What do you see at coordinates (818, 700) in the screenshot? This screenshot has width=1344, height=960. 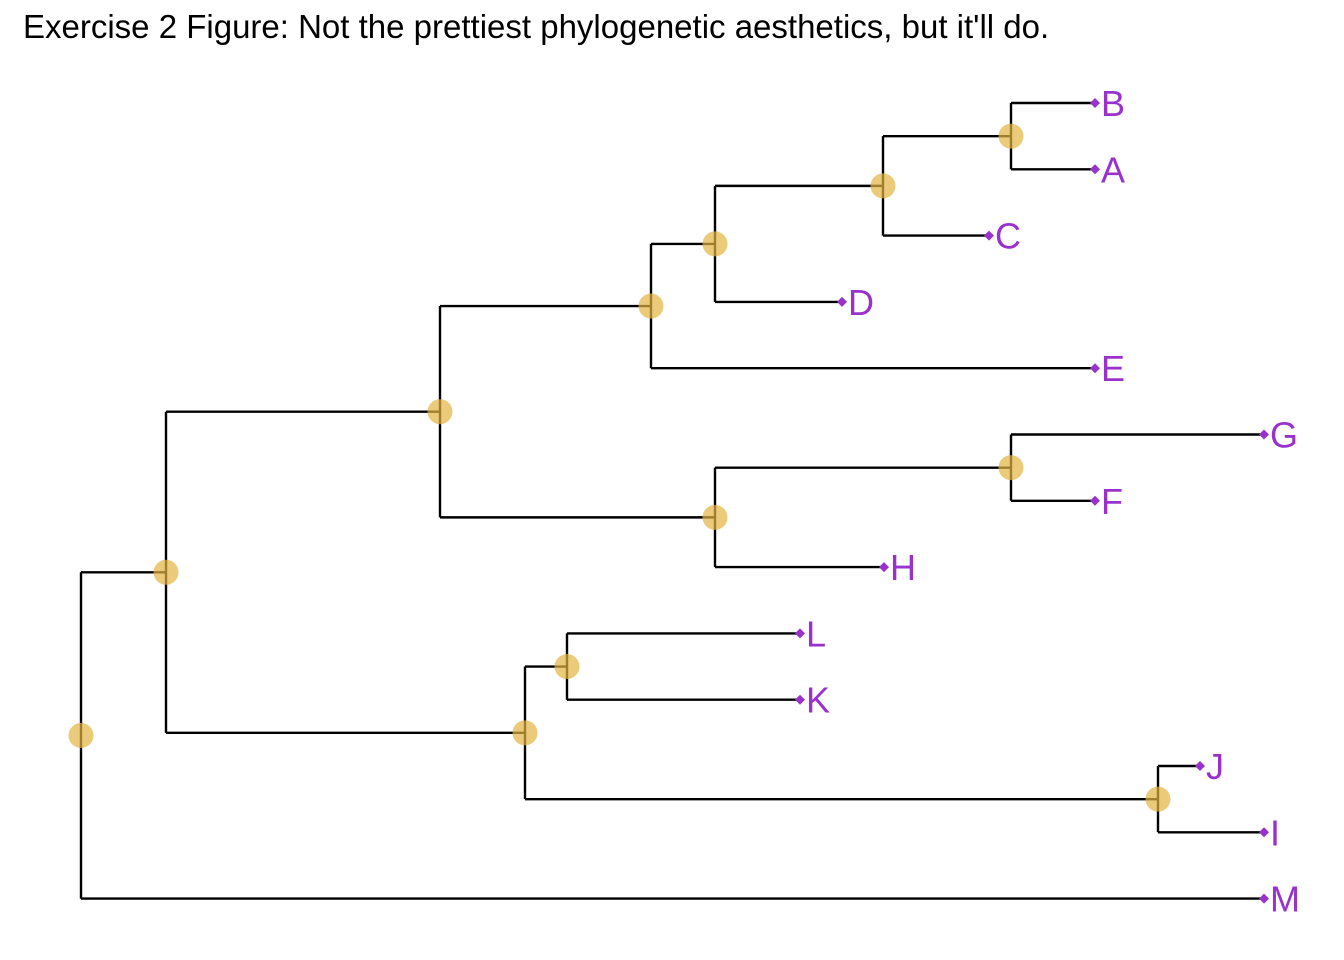 I see `tip-label-K: K` at bounding box center [818, 700].